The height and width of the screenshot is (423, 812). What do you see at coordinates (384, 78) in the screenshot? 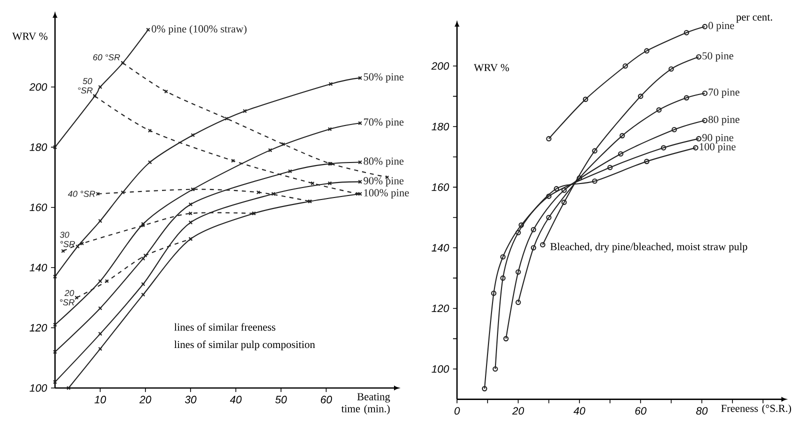
I see `series-label: 50% pine` at bounding box center [384, 78].